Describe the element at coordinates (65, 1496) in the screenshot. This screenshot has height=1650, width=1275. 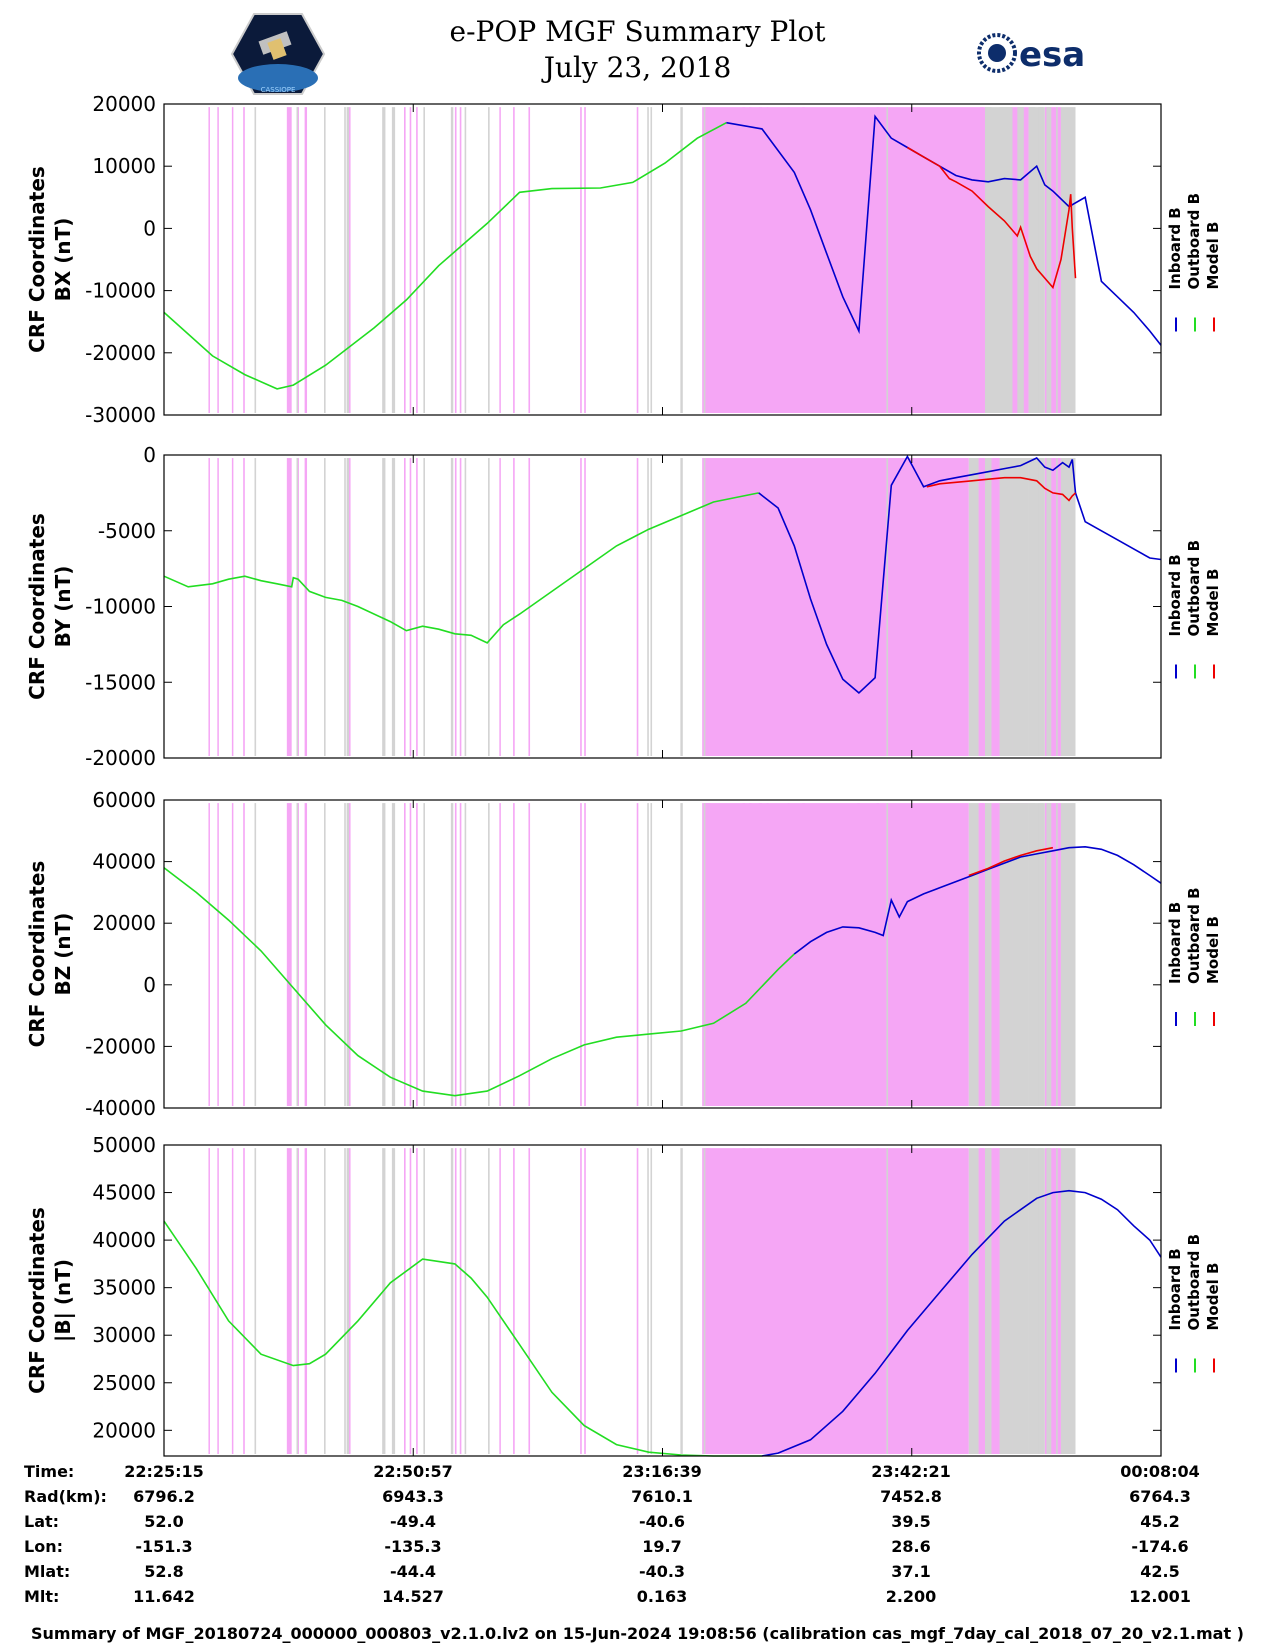
I see `info-row-label: Rad(km):` at that location.